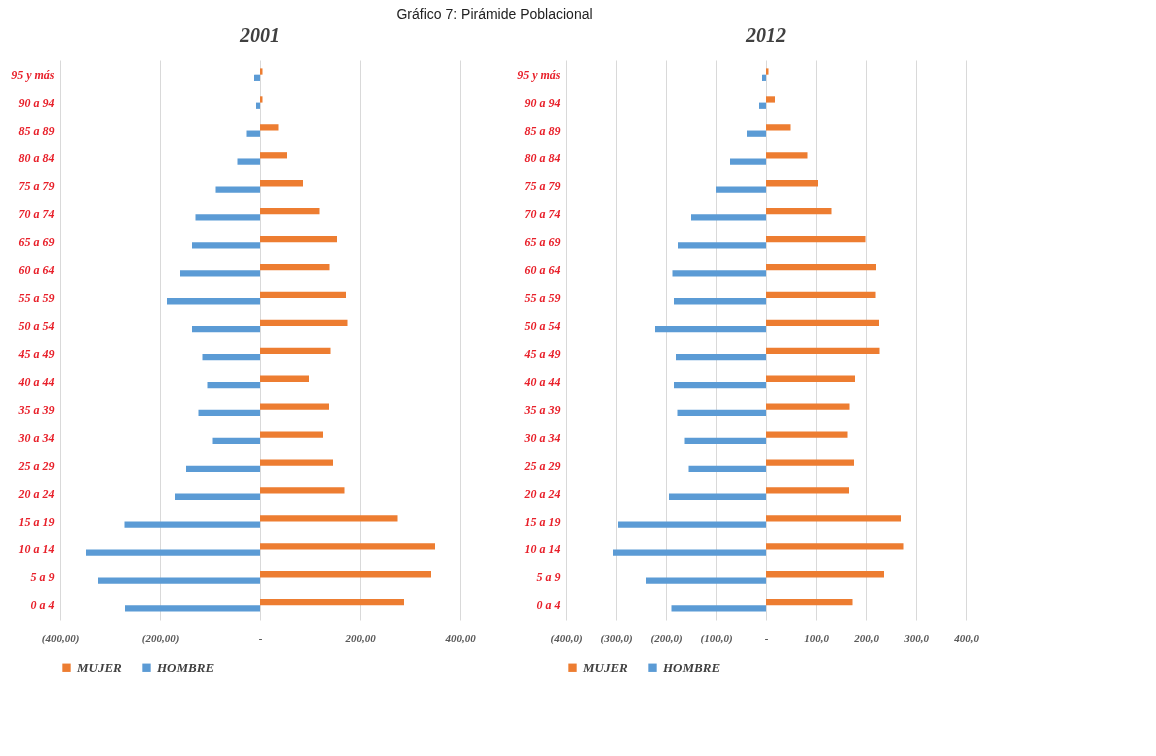 This screenshot has width=1156, height=756. What do you see at coordinates (817, 637) in the screenshot?
I see `x-tick-label: 100,0` at bounding box center [817, 637].